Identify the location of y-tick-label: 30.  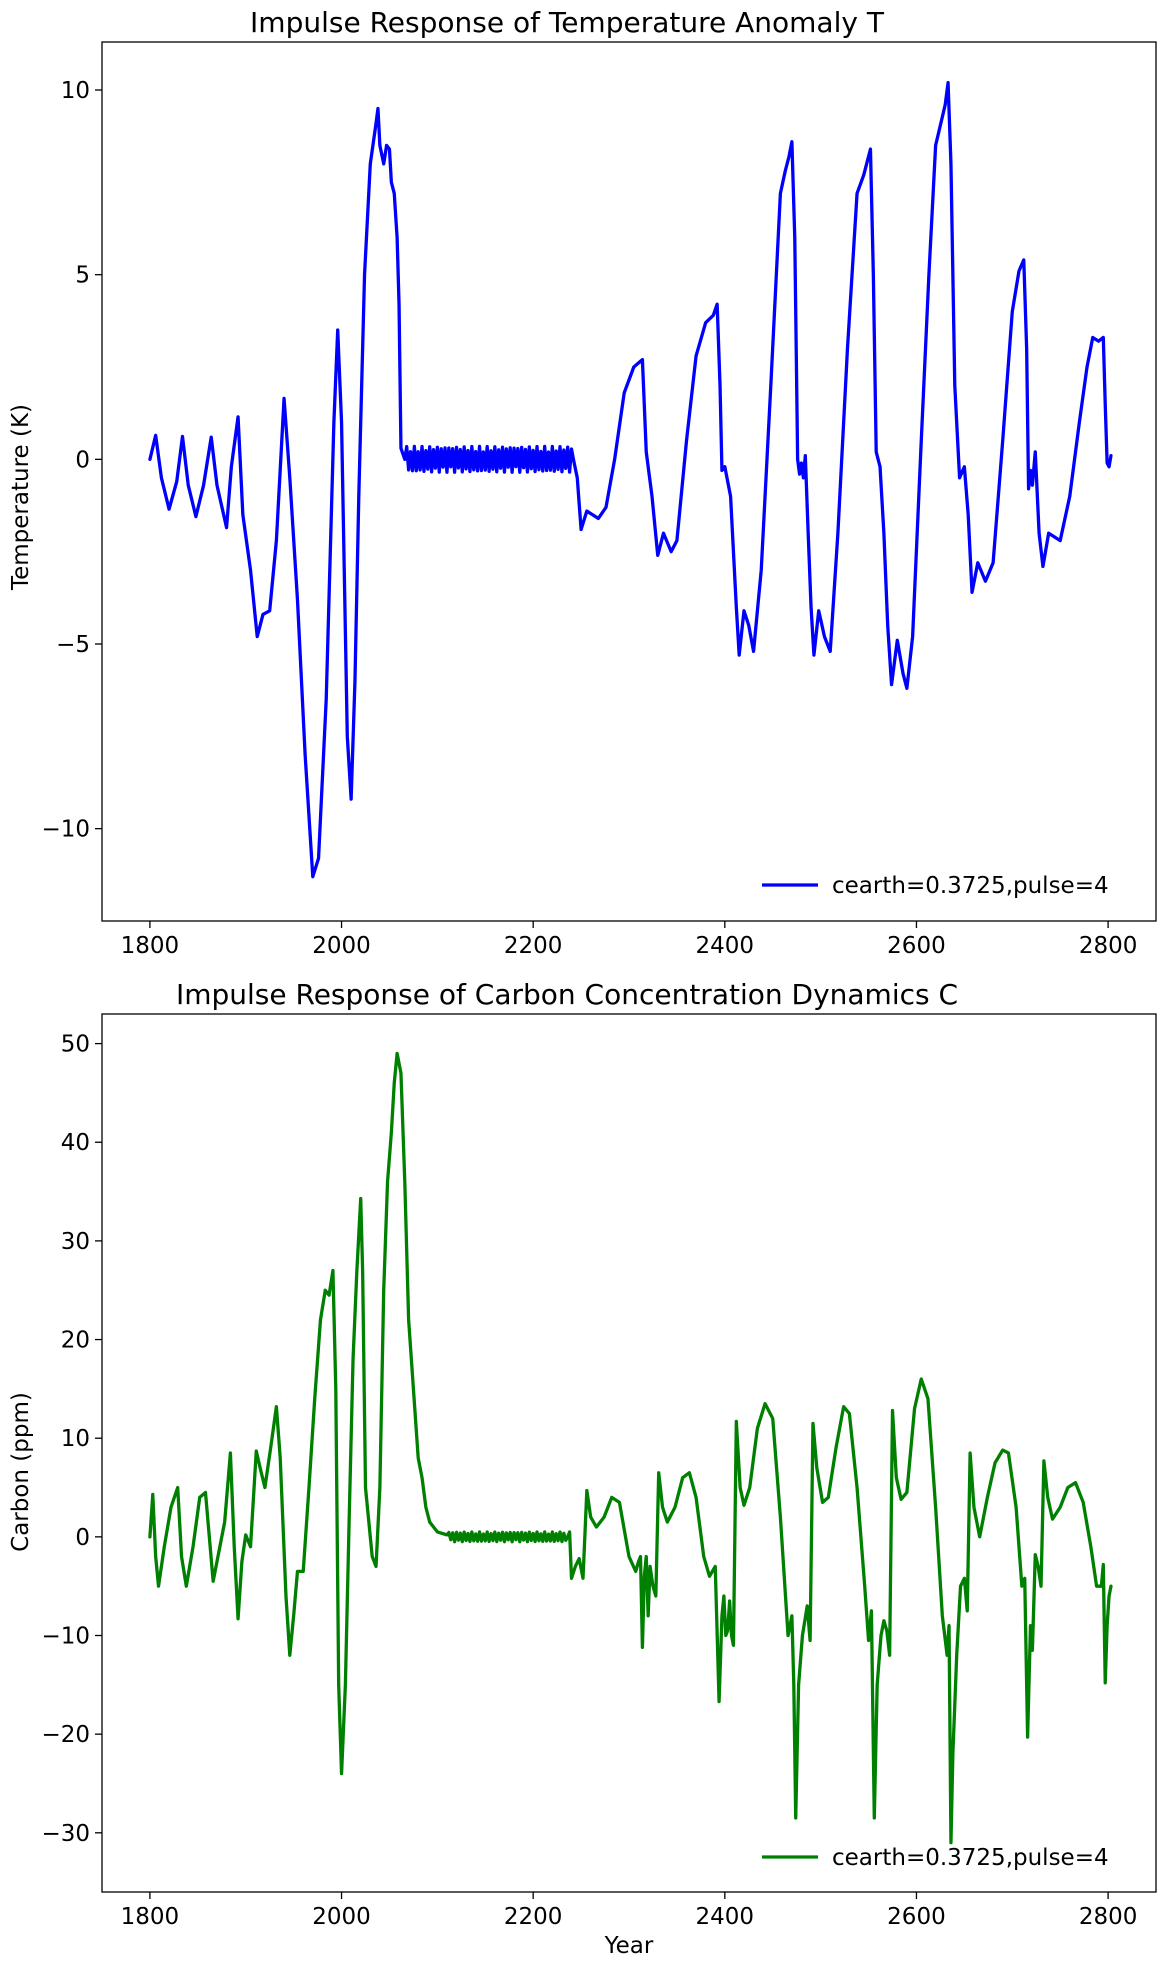
(75, 1242).